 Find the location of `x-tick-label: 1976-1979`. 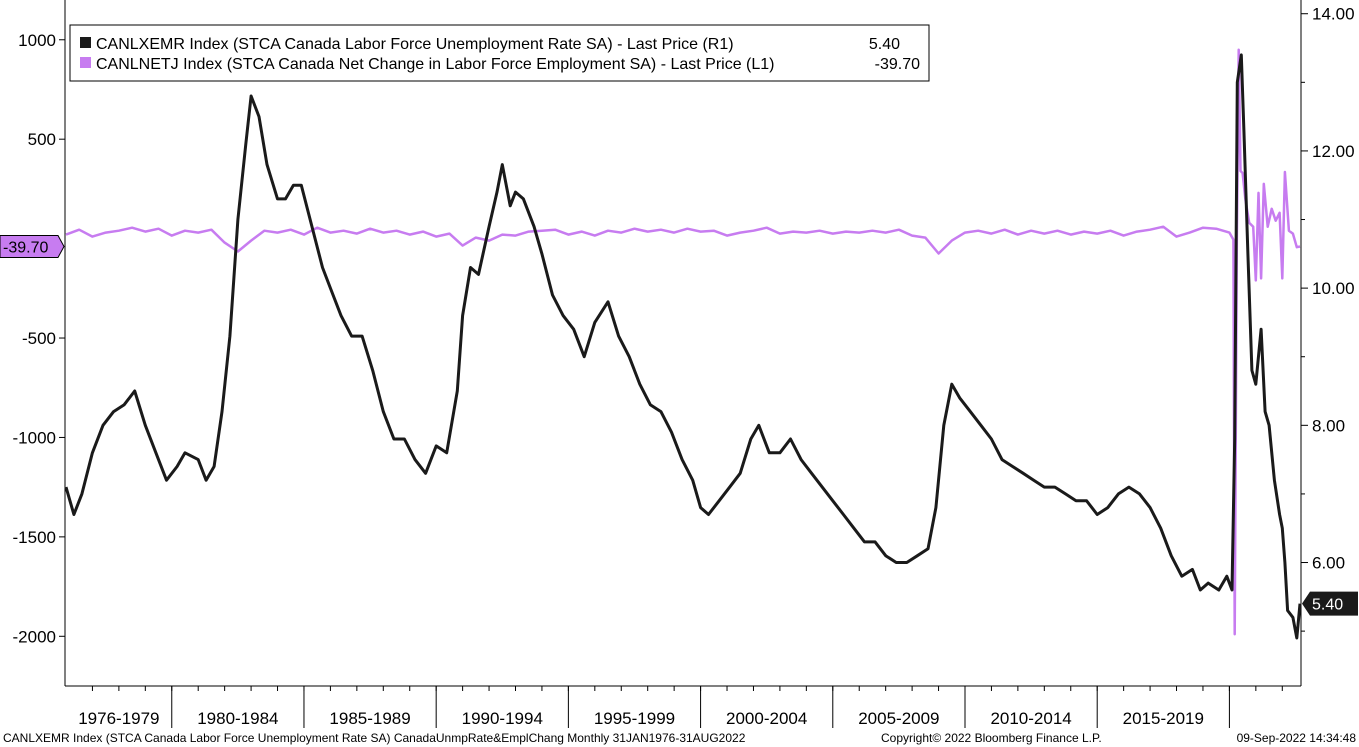

x-tick-label: 1976-1979 is located at coordinates (118, 718).